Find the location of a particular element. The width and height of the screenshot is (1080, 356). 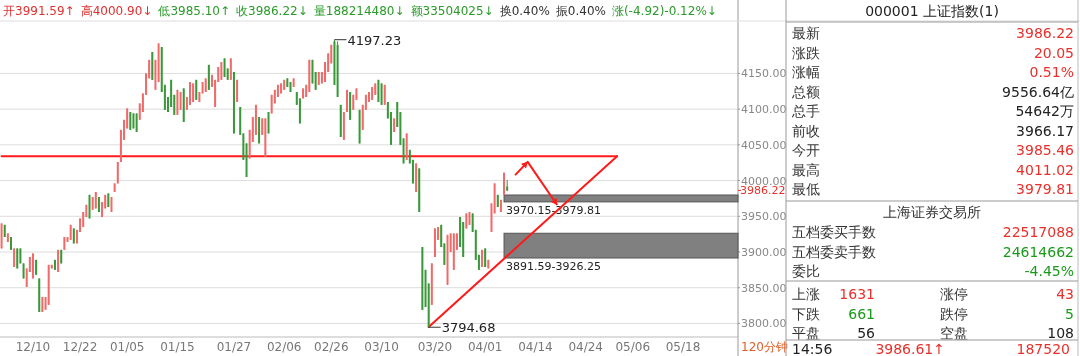

text: 9556.64亿 is located at coordinates (1038, 91).